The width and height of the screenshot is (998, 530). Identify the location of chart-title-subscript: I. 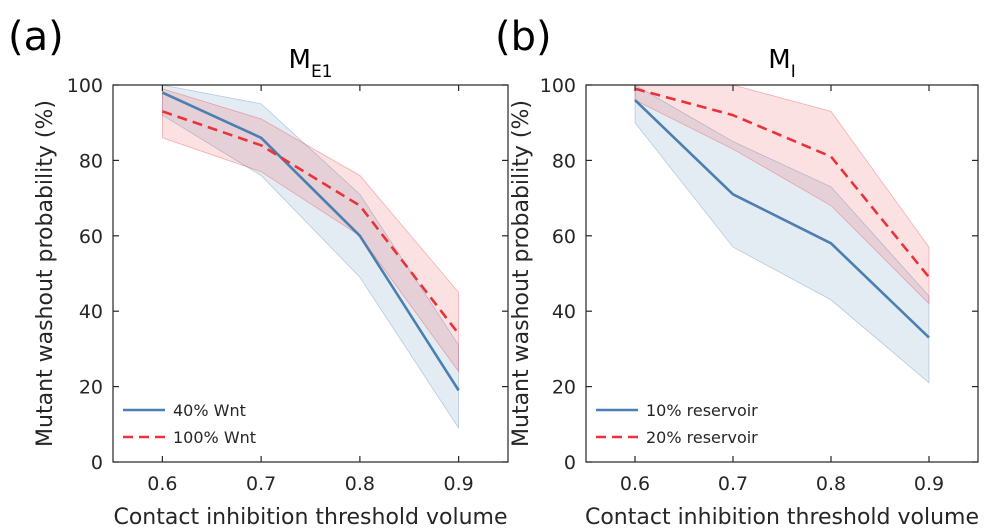
(793, 72).